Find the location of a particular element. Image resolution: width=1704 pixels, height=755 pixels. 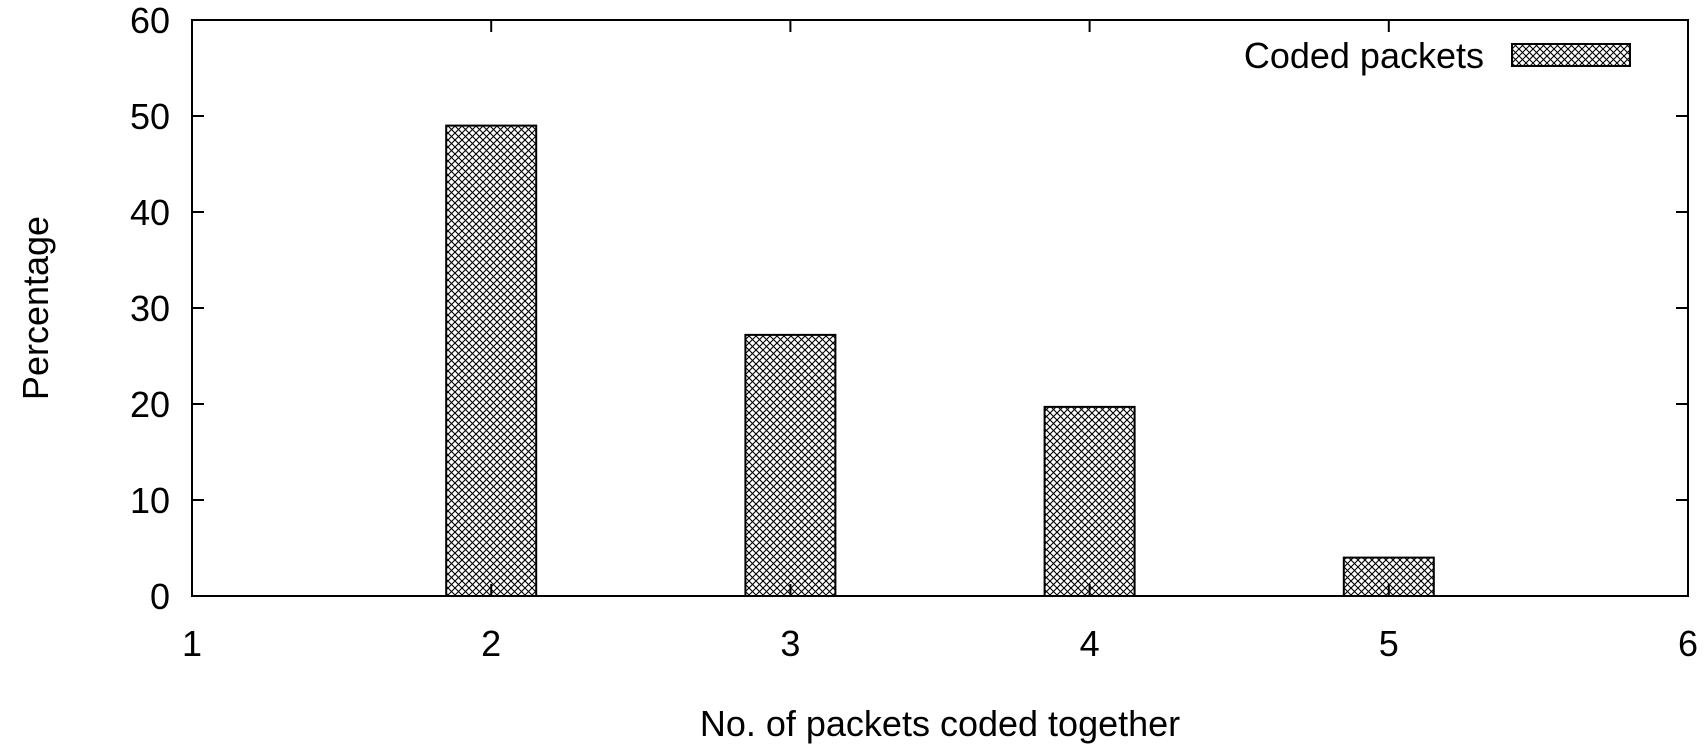

x-tick-label-5: 5 is located at coordinates (1389, 643).